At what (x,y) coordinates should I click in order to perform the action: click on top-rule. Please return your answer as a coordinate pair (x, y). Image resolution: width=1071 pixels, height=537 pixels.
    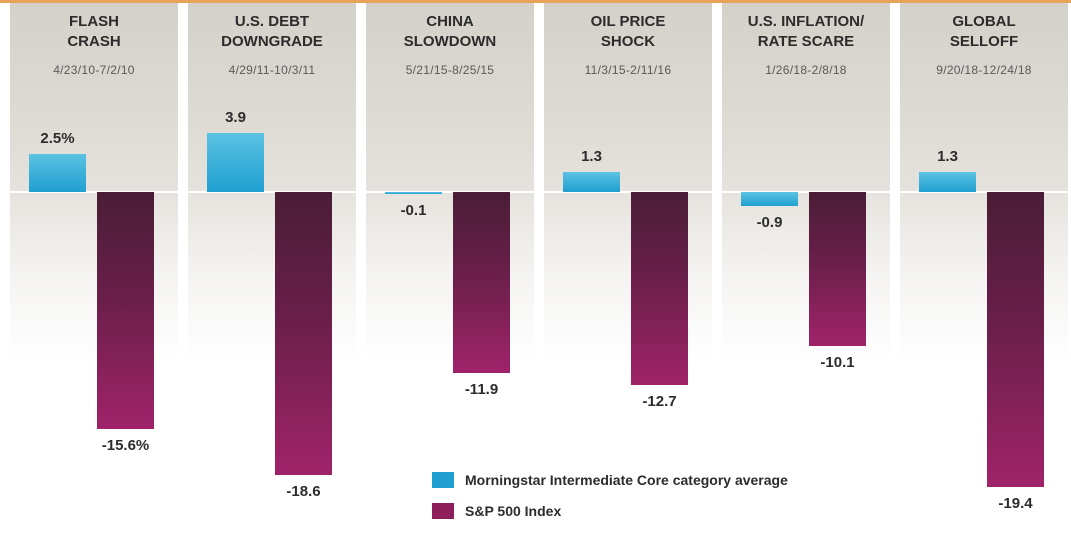
    Looking at the image, I should click on (535, 1).